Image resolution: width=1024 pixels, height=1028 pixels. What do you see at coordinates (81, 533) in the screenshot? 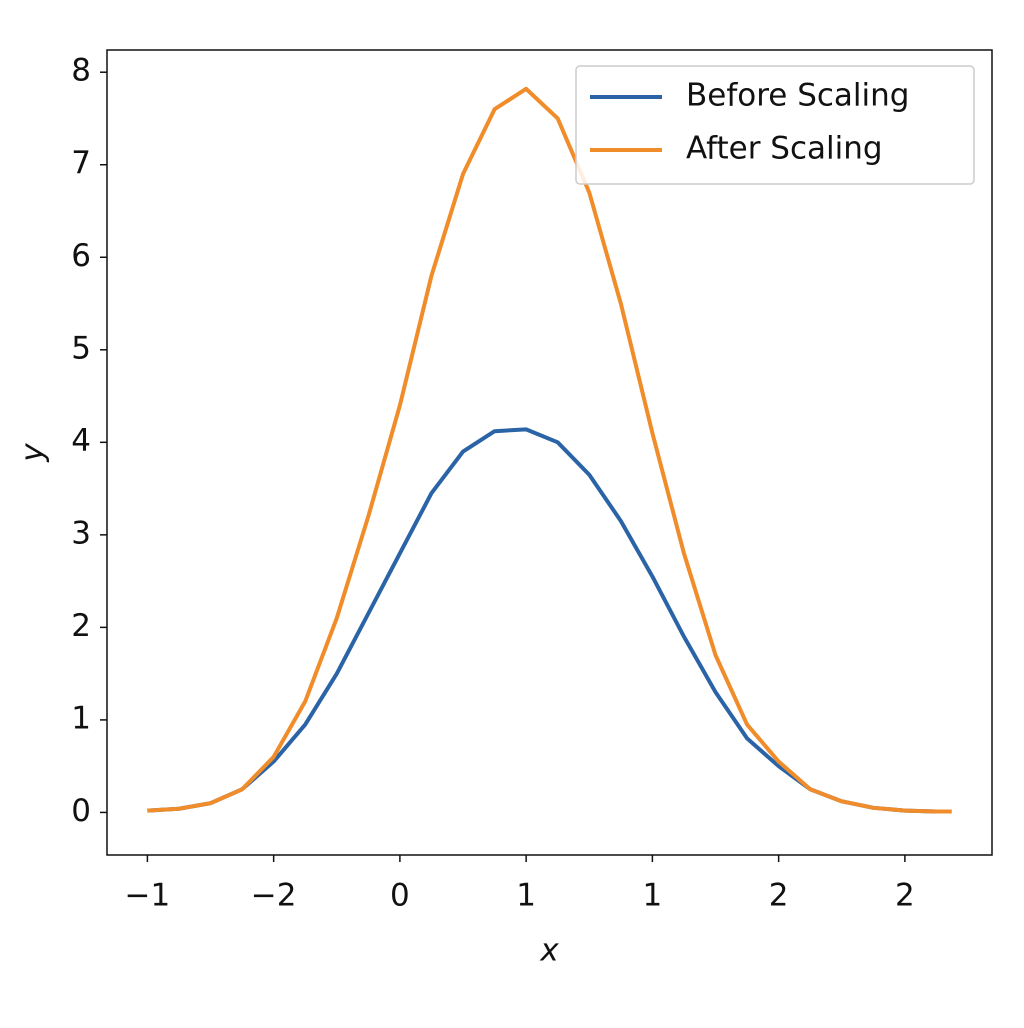
I see `y-tick-label: 3` at bounding box center [81, 533].